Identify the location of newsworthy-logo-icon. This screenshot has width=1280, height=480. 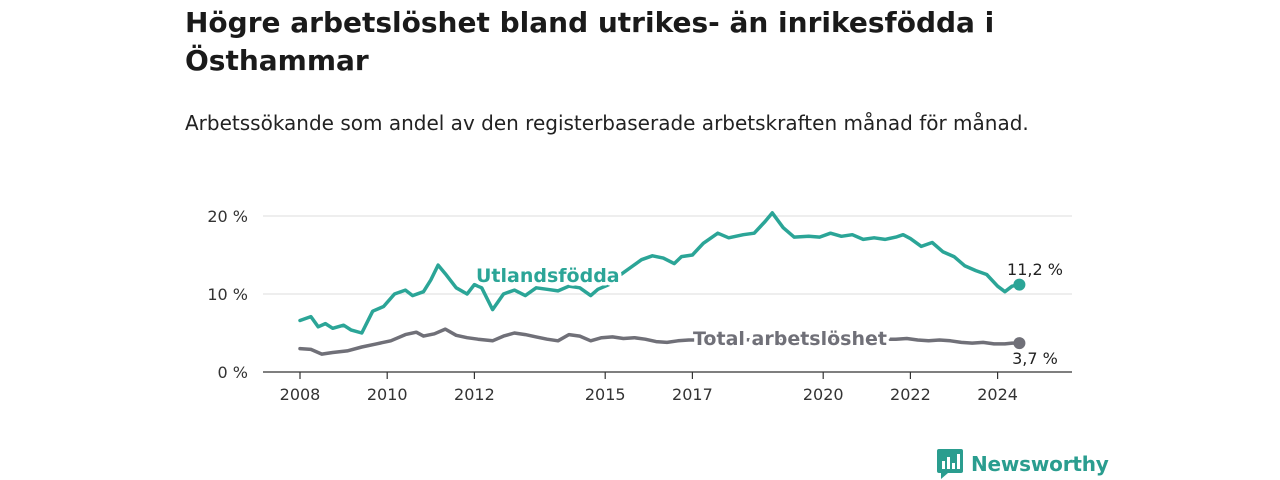
(950, 464).